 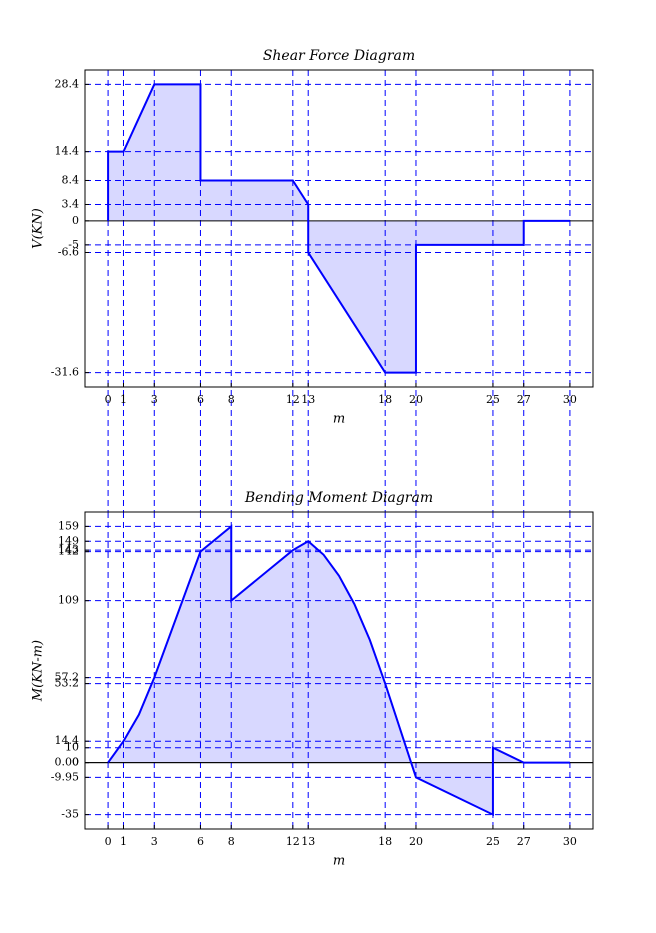 I want to click on y-tick-label: 10, so click(x=72, y=747).